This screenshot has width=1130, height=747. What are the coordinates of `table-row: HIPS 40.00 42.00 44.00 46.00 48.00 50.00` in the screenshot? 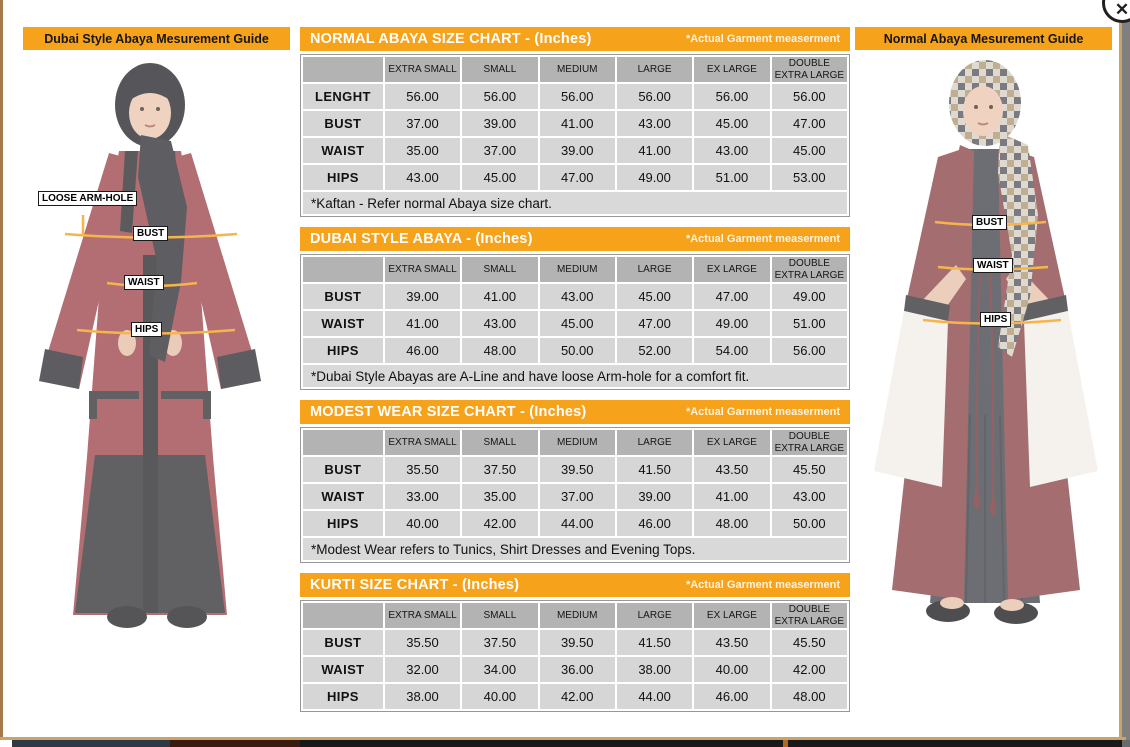 It's located at (575, 523).